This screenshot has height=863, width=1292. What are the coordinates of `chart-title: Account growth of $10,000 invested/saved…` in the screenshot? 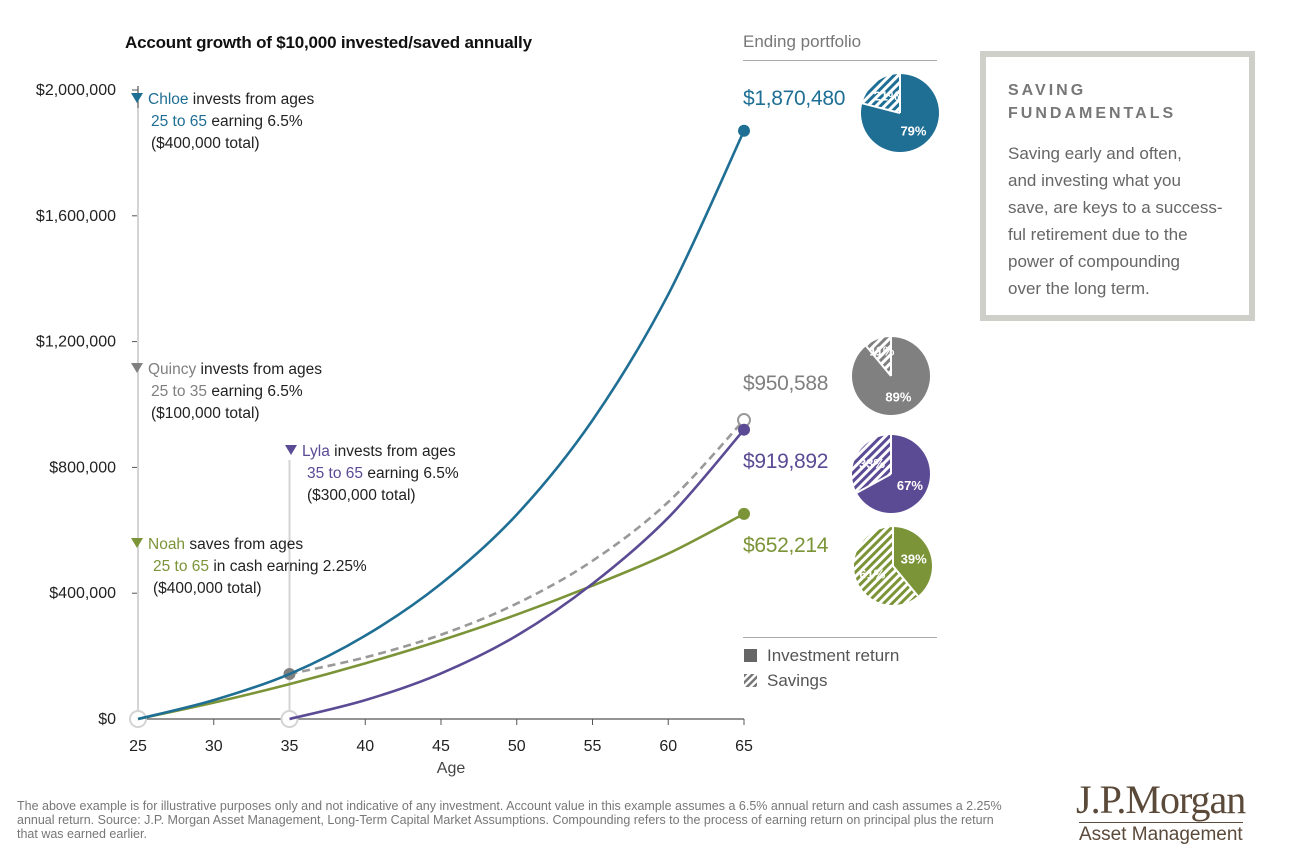 It's located at (328, 42).